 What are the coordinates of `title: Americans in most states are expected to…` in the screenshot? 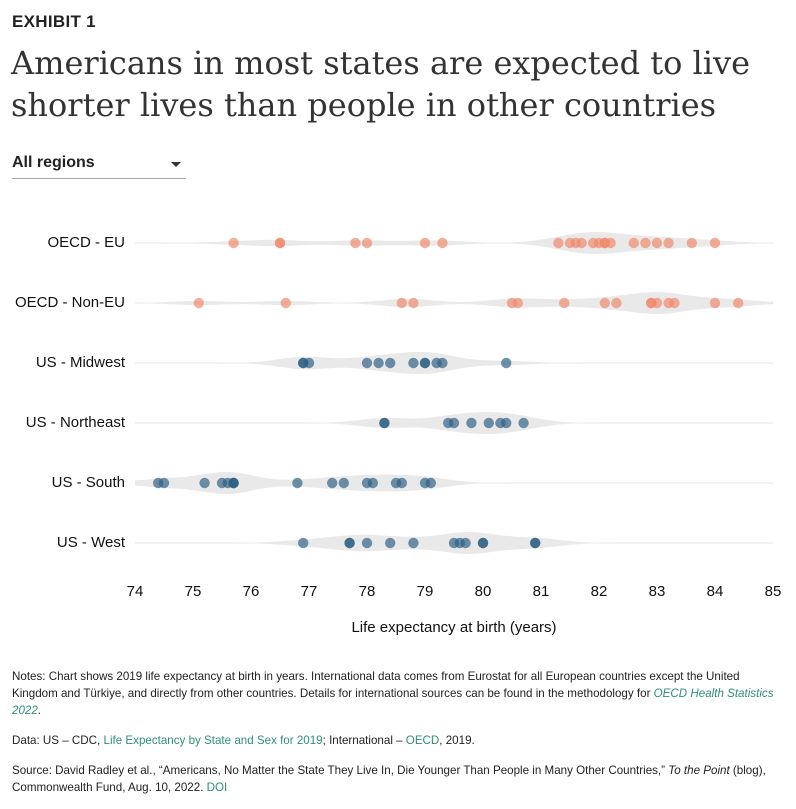 It's located at (380, 84).